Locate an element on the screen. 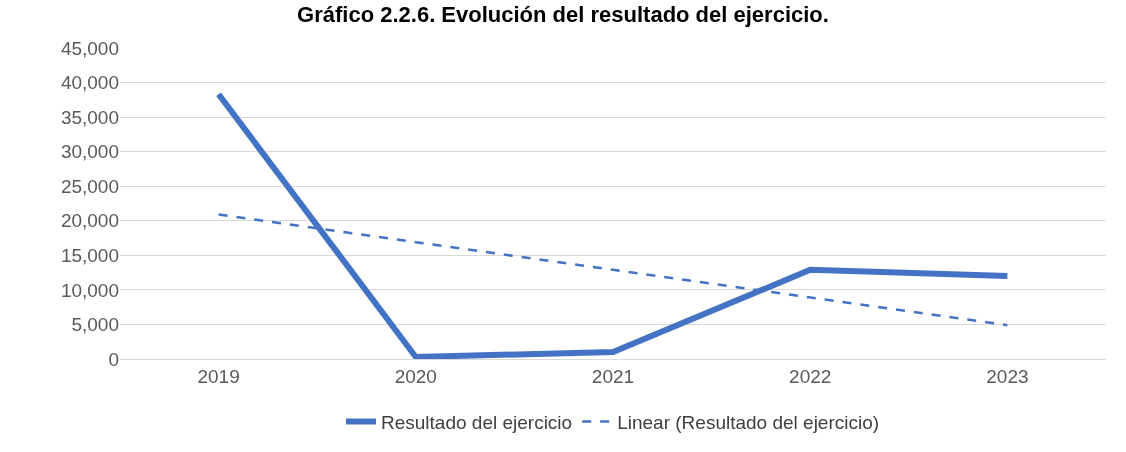  y-tick-label: 45,000 is located at coordinates (89, 48).